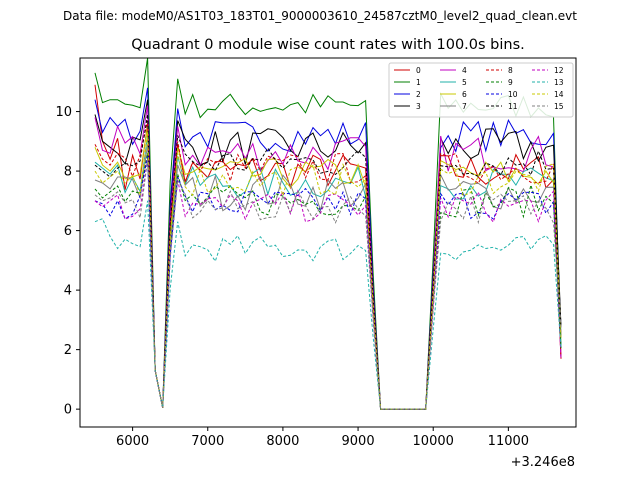  Describe the element at coordinates (68, 291) in the screenshot. I see `y-tick-label: 4` at that location.